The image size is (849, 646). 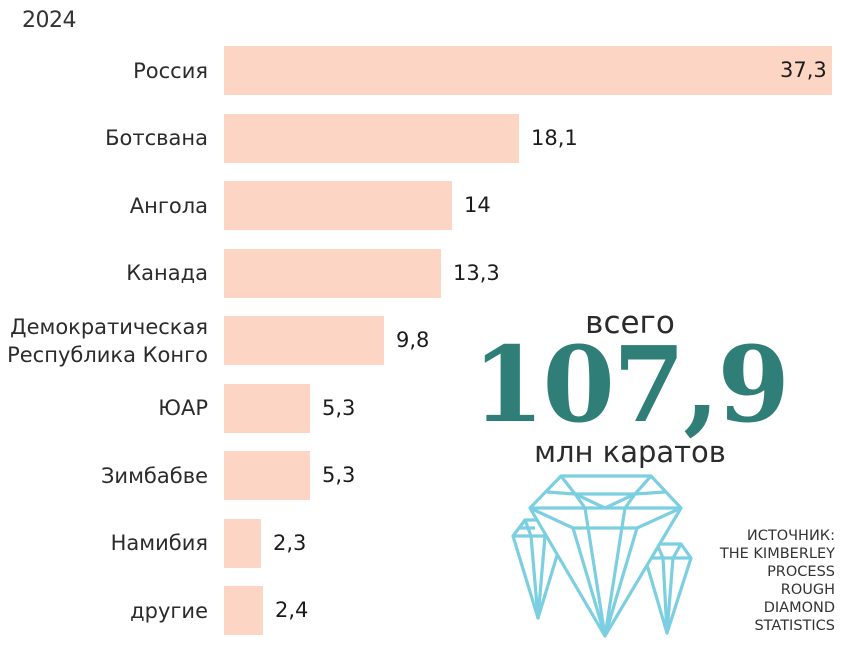 I want to click on year-label: 2024, so click(x=49, y=20).